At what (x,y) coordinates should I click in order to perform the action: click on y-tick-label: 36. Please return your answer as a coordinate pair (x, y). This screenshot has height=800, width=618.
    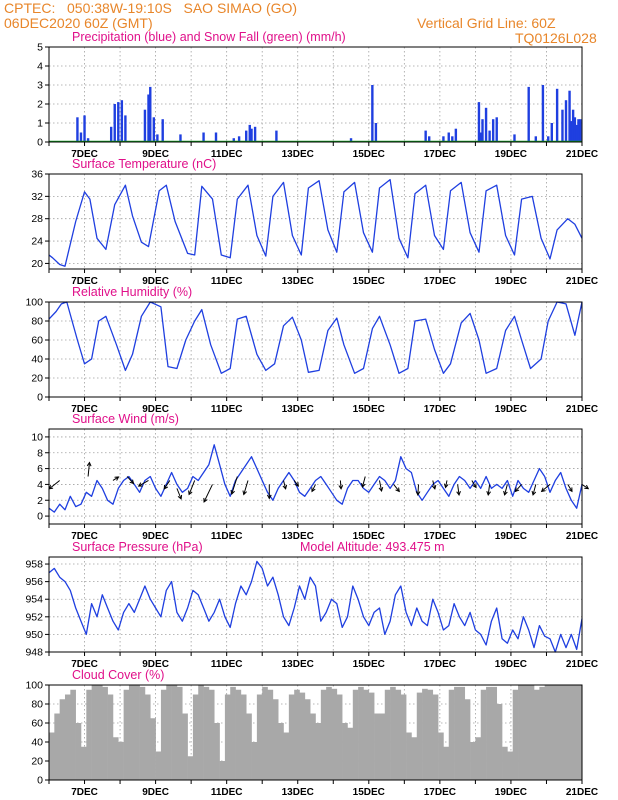
    Looking at the image, I should click on (37, 175).